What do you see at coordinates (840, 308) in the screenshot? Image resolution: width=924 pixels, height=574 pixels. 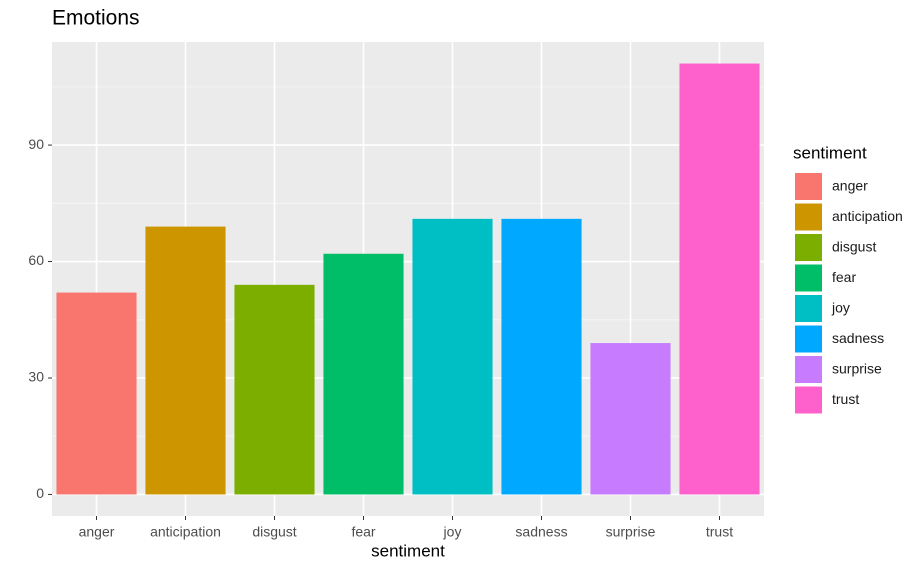 I see `legend-label: joy` at bounding box center [840, 308].